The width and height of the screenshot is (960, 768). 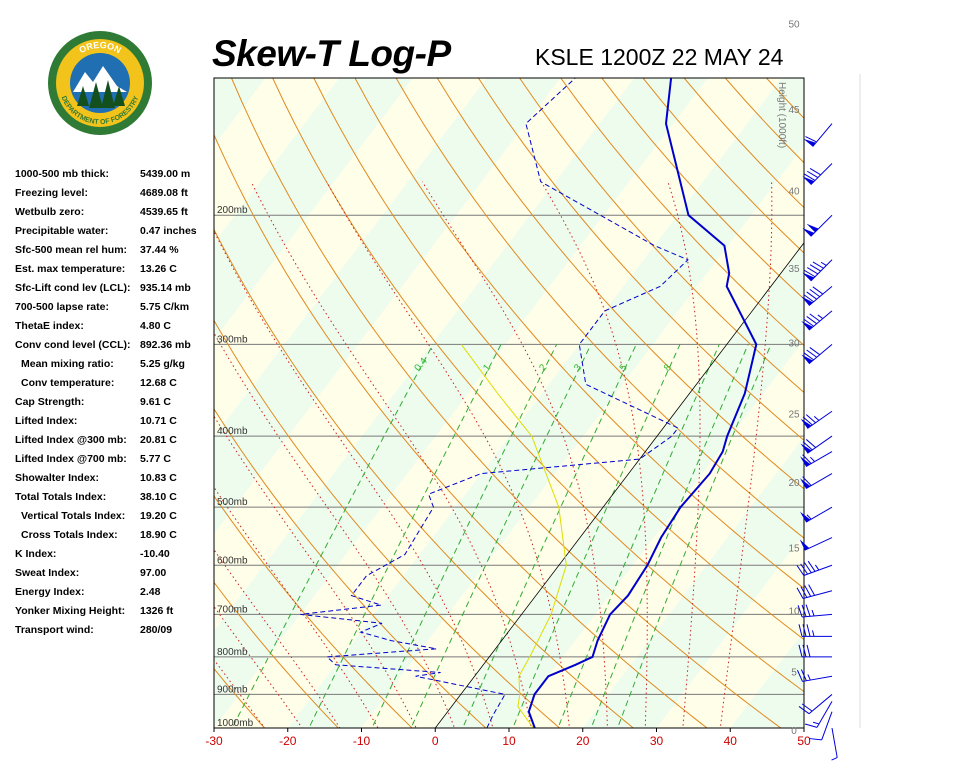 I want to click on index-label: Cap Strength:, so click(x=50, y=402).